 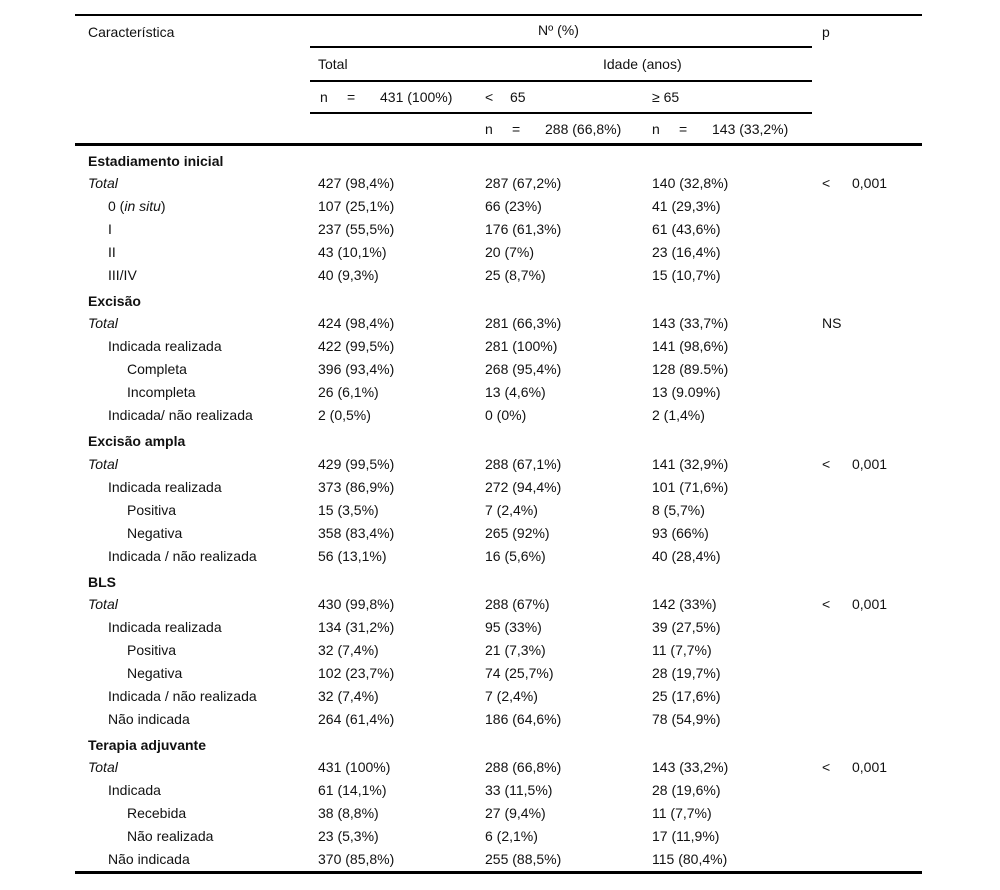 What do you see at coordinates (500, 604) in the screenshot?
I see `table-row: Total 430 (99,8%) 288 (67%) 142 (33%) <0,001` at bounding box center [500, 604].